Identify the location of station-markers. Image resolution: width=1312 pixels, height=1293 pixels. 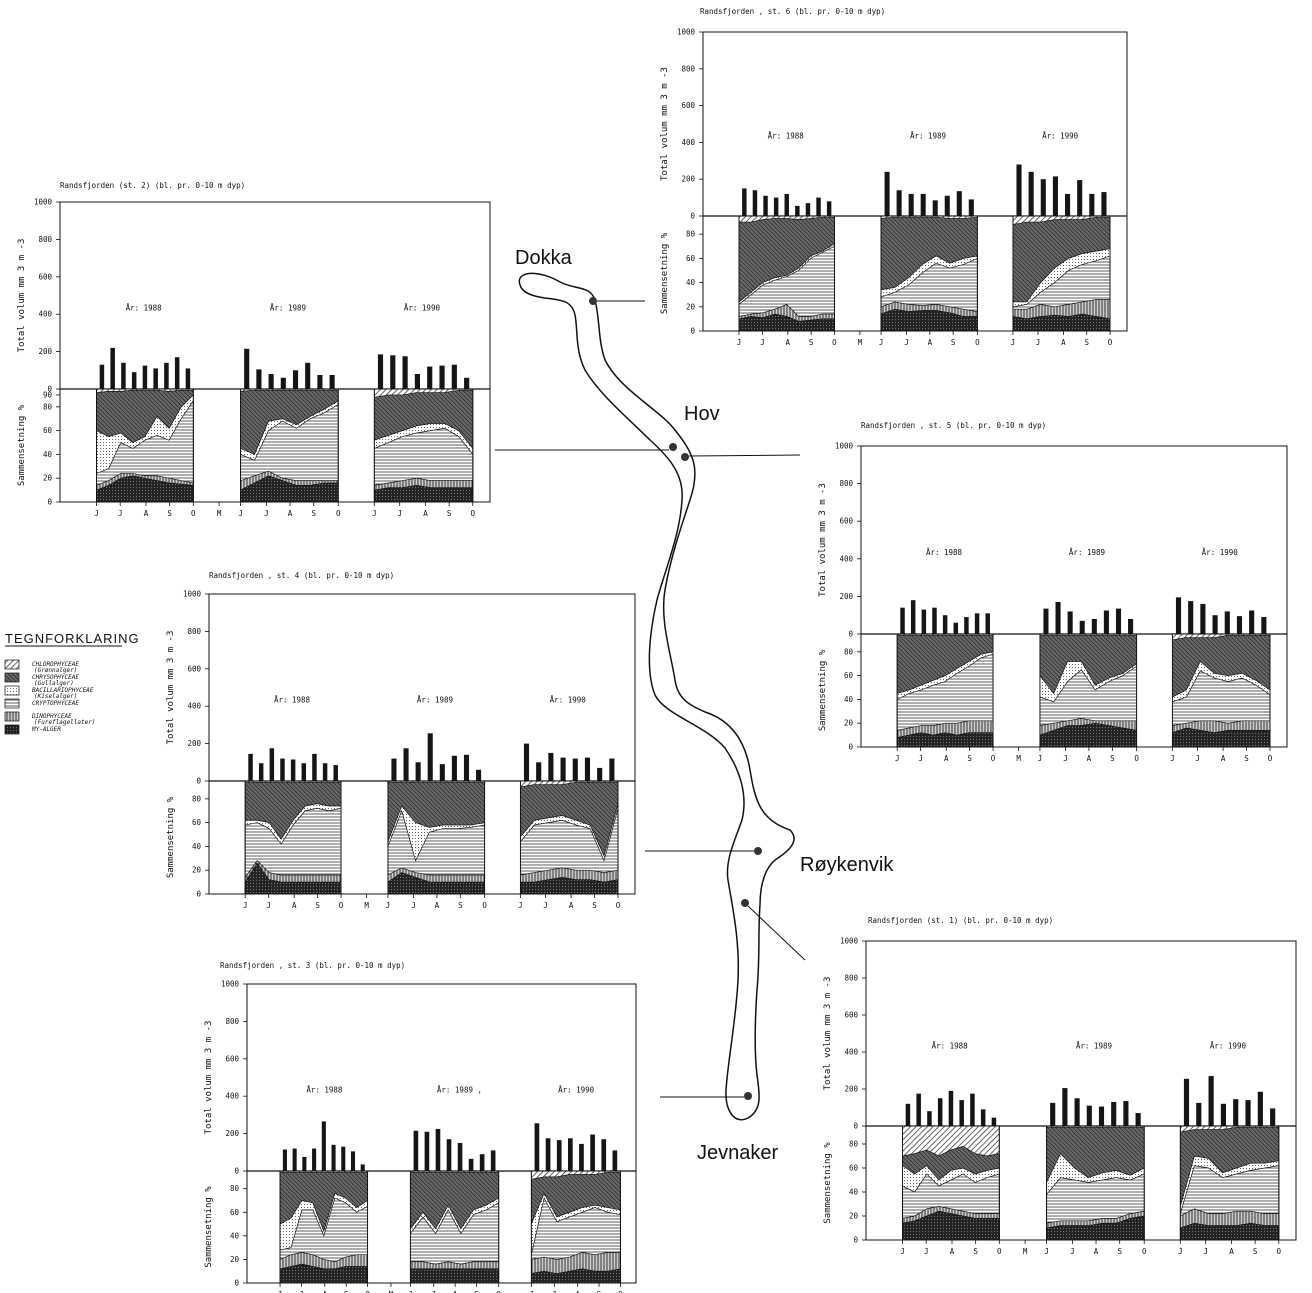
(650, 698).